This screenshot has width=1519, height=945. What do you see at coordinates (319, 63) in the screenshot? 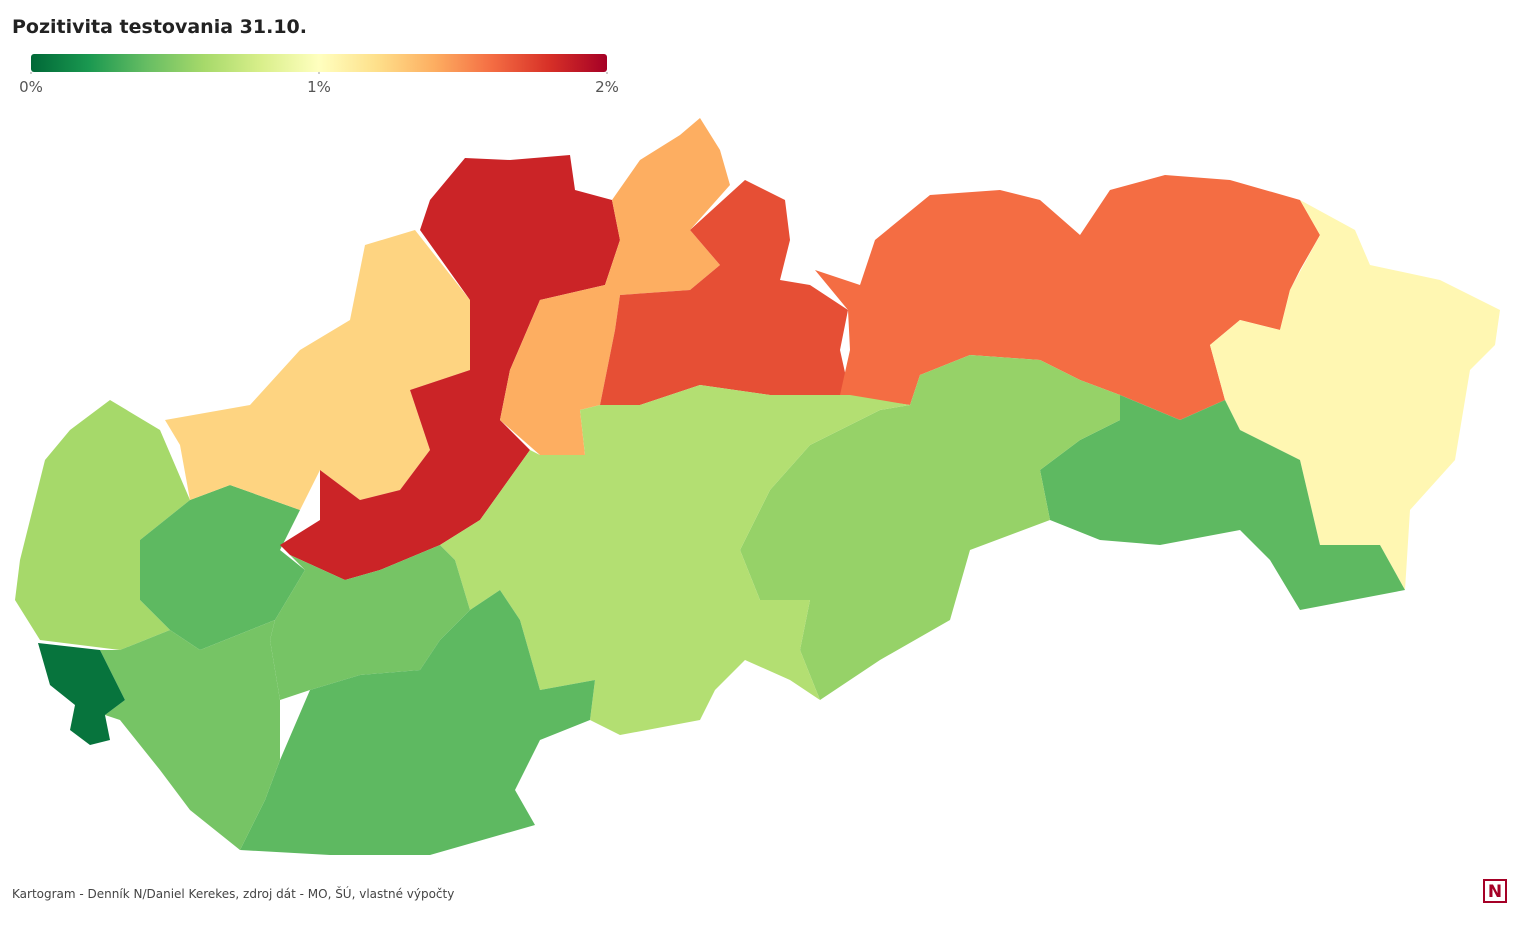
I see `color-legend` at bounding box center [319, 63].